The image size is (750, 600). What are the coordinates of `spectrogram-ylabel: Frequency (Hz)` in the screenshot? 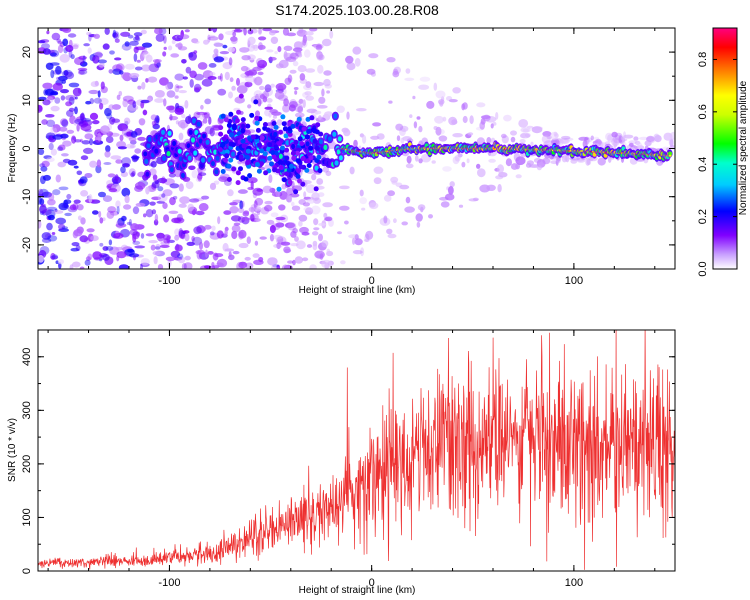 It's located at (12, 148).